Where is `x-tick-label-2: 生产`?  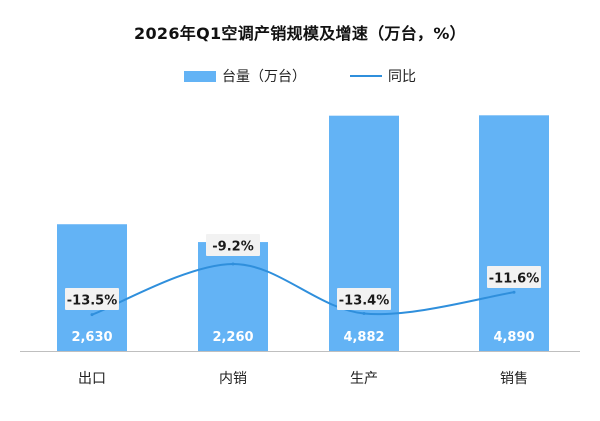 x-tick-label-2: 生产 is located at coordinates (364, 379).